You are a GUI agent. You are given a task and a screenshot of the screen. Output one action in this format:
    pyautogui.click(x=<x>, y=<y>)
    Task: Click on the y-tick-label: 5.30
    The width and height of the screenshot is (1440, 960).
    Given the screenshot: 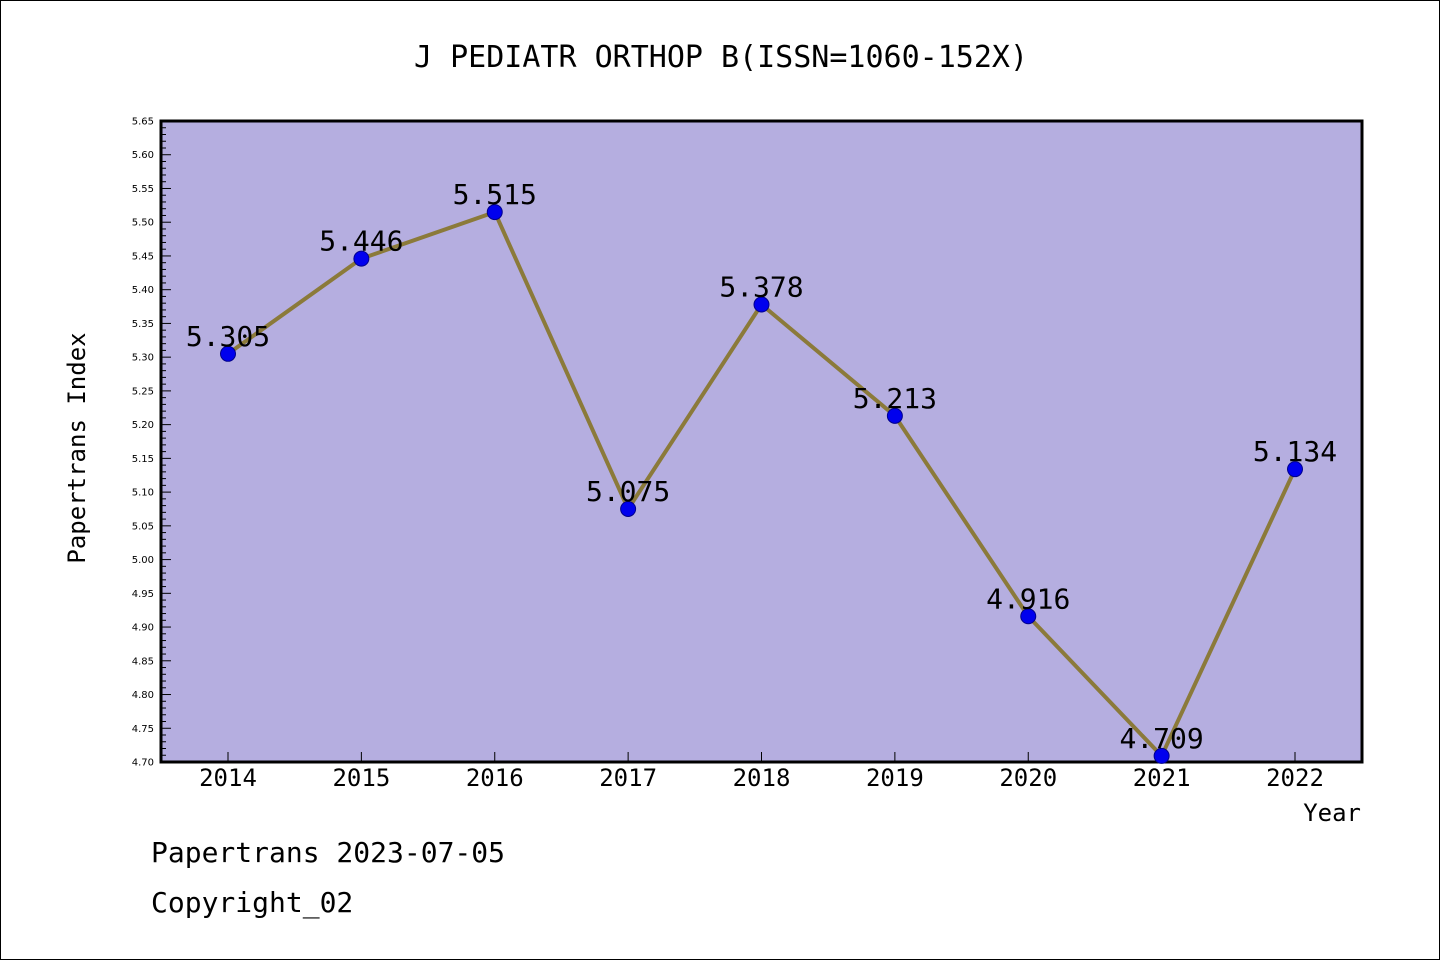 What is the action you would take?
    pyautogui.click(x=143, y=358)
    